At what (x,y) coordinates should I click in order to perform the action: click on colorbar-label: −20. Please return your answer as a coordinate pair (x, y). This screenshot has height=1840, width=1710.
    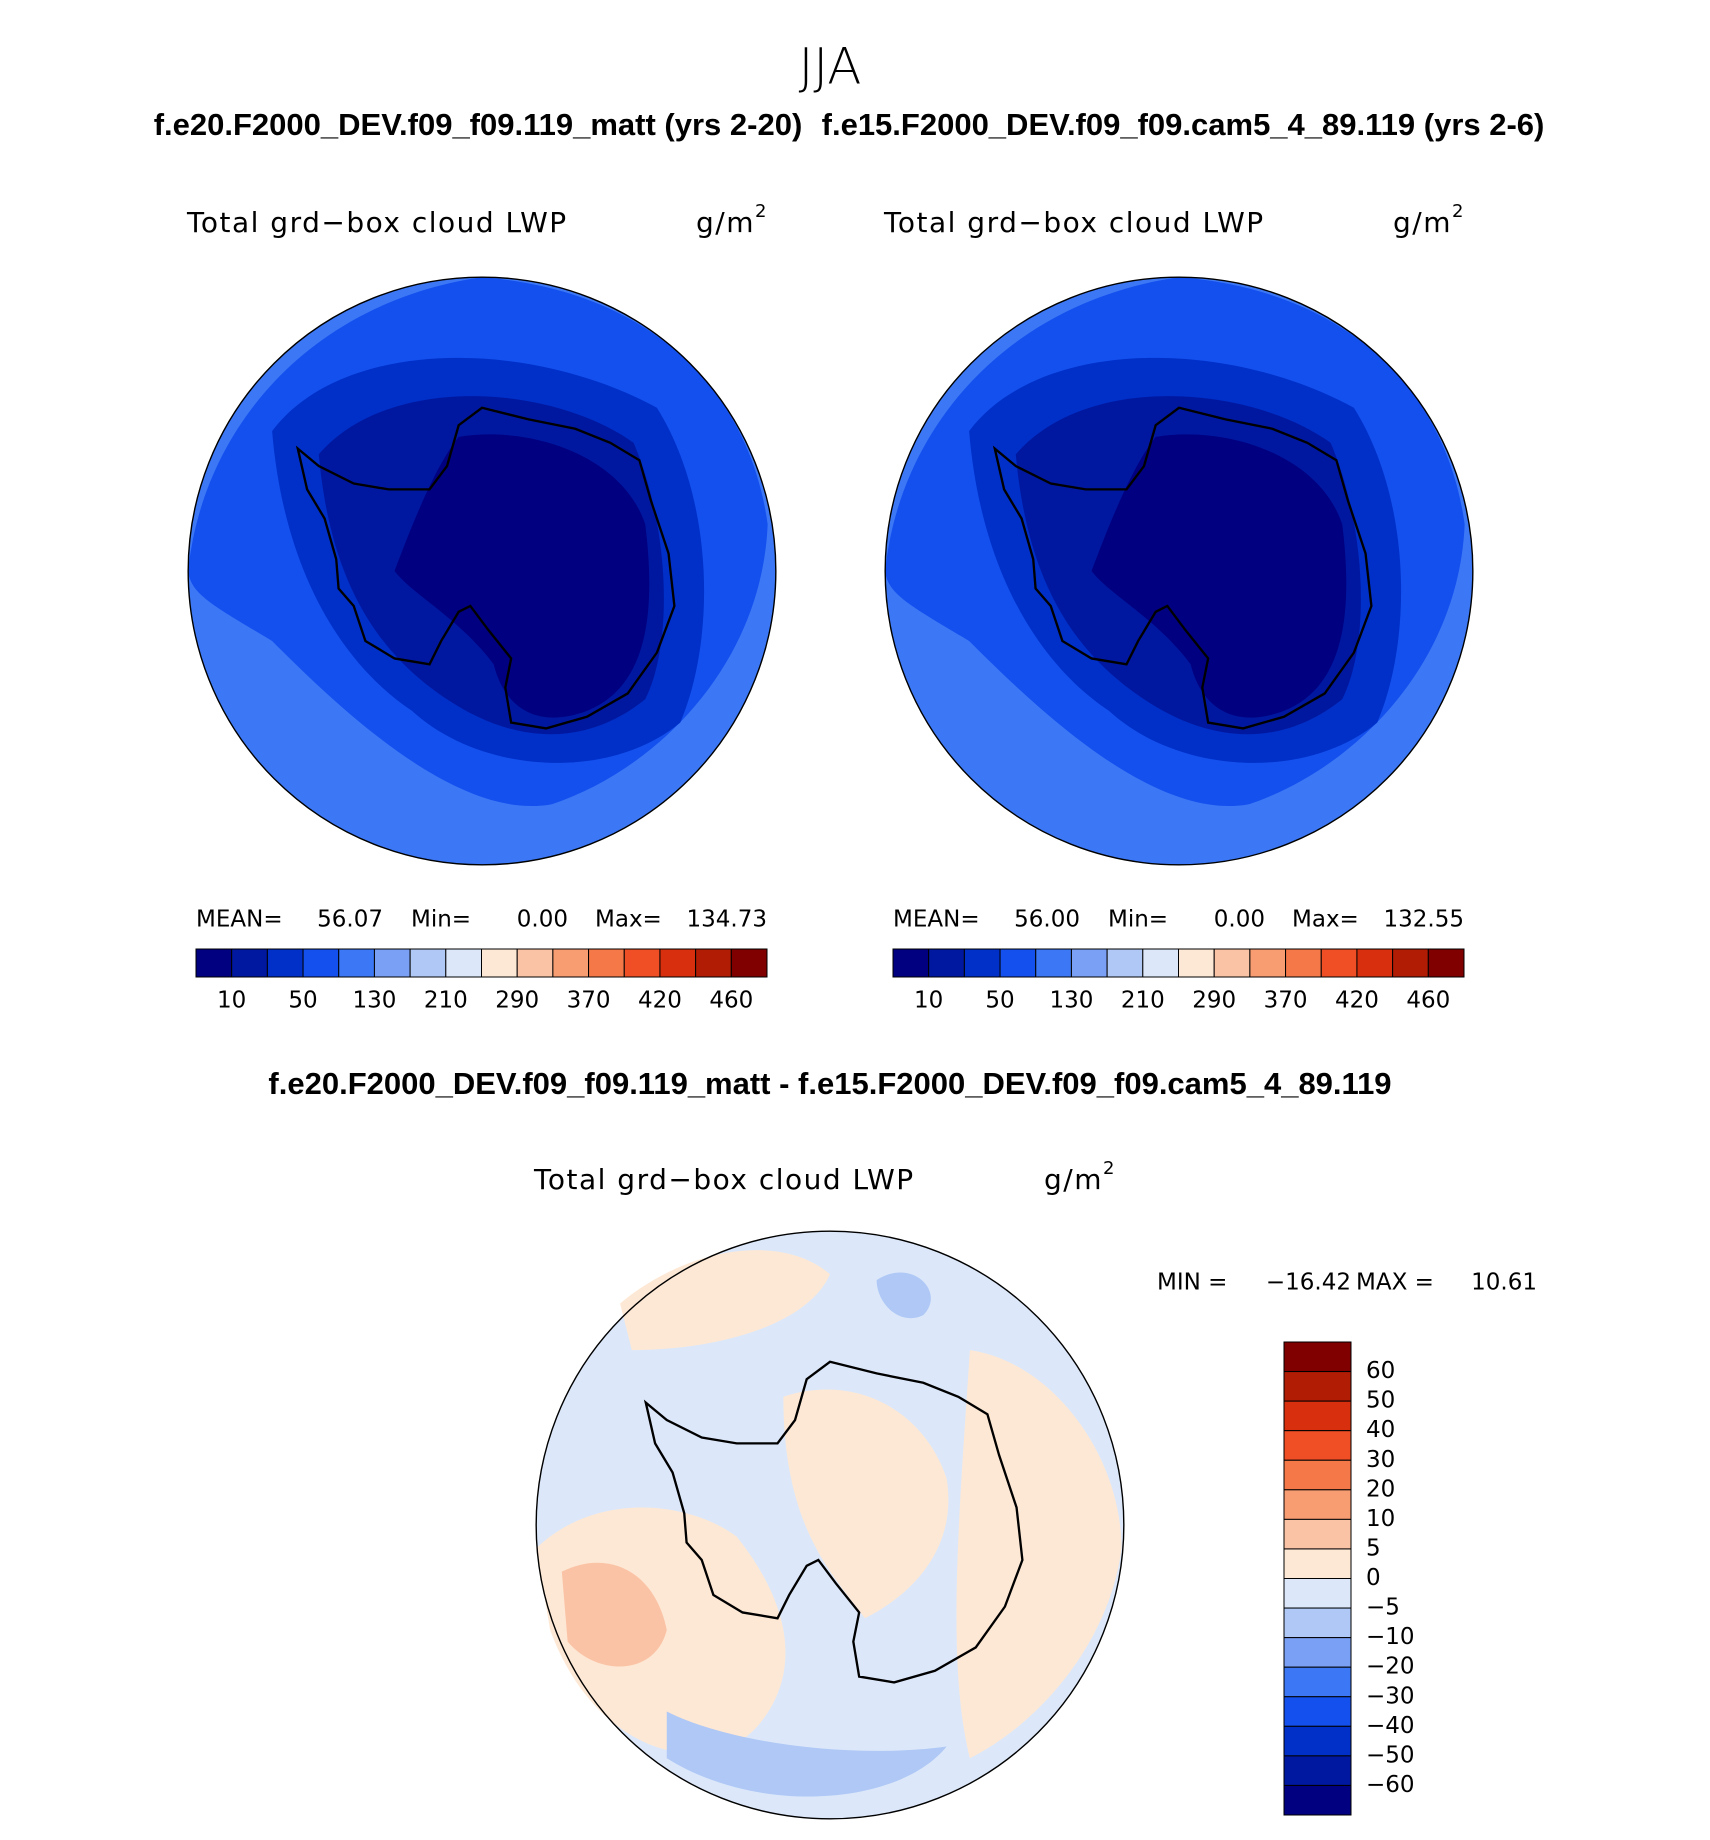
    Looking at the image, I should click on (1390, 1667).